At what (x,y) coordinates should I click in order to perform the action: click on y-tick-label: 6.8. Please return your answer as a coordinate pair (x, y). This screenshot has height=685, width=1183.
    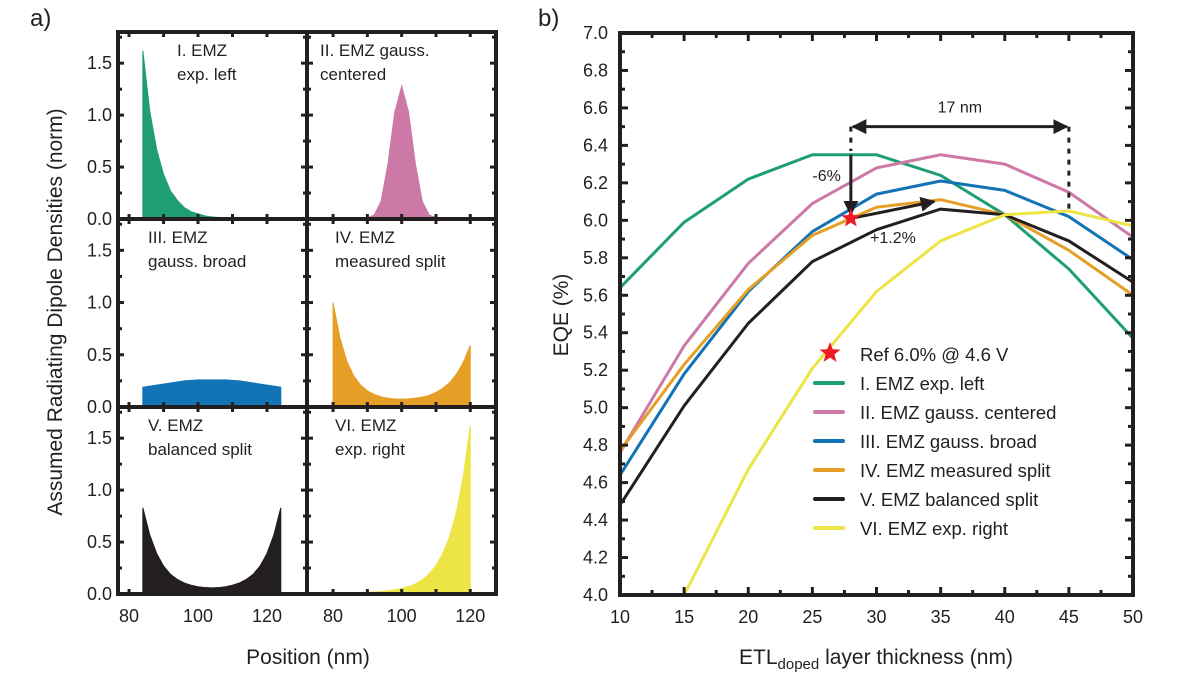
    Looking at the image, I should click on (595, 70).